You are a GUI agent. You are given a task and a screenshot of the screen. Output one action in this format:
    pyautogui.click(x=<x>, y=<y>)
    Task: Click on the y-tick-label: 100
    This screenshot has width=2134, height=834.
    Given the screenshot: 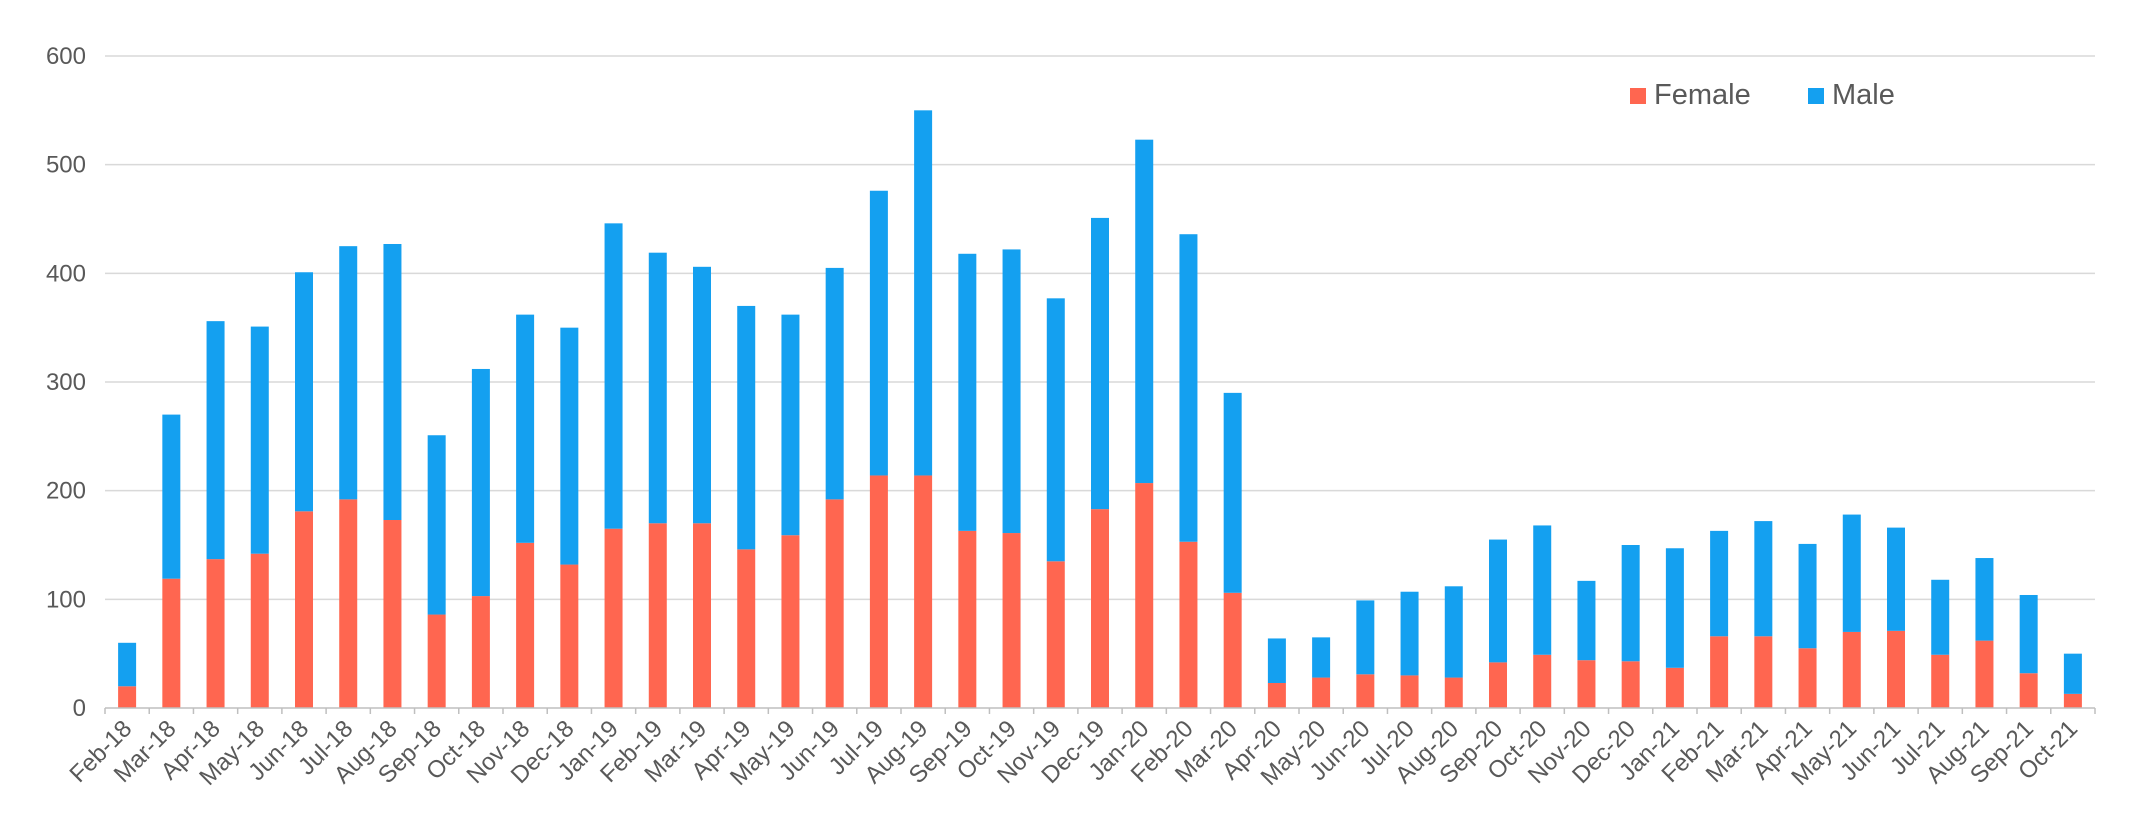 What is the action you would take?
    pyautogui.click(x=66, y=599)
    